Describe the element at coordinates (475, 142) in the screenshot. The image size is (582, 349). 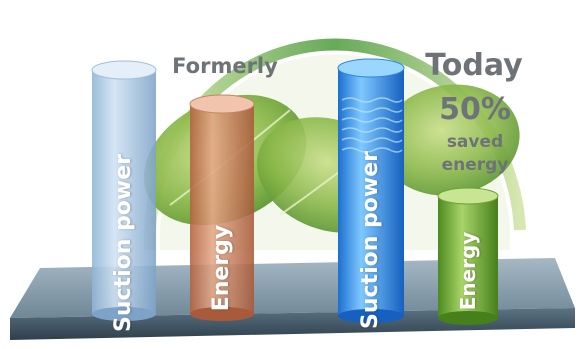
I see `today-saved-line1: saved` at that location.